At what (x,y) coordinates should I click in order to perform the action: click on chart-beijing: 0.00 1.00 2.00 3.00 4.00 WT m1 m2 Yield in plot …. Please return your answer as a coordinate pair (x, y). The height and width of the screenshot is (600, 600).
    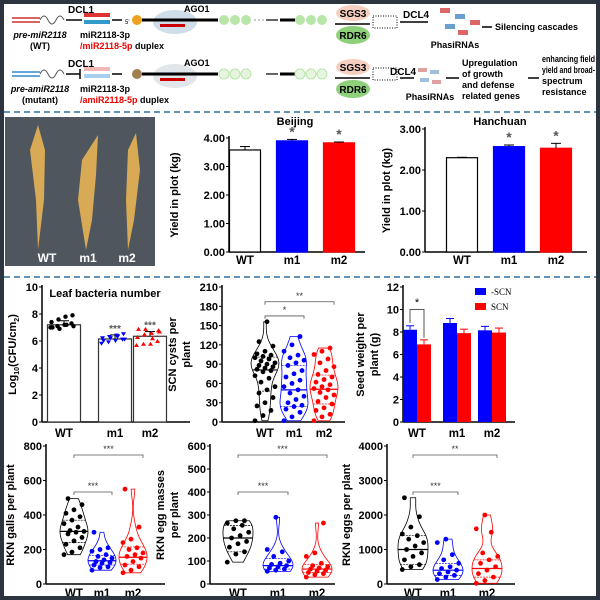
    Looking at the image, I should click on (267, 191).